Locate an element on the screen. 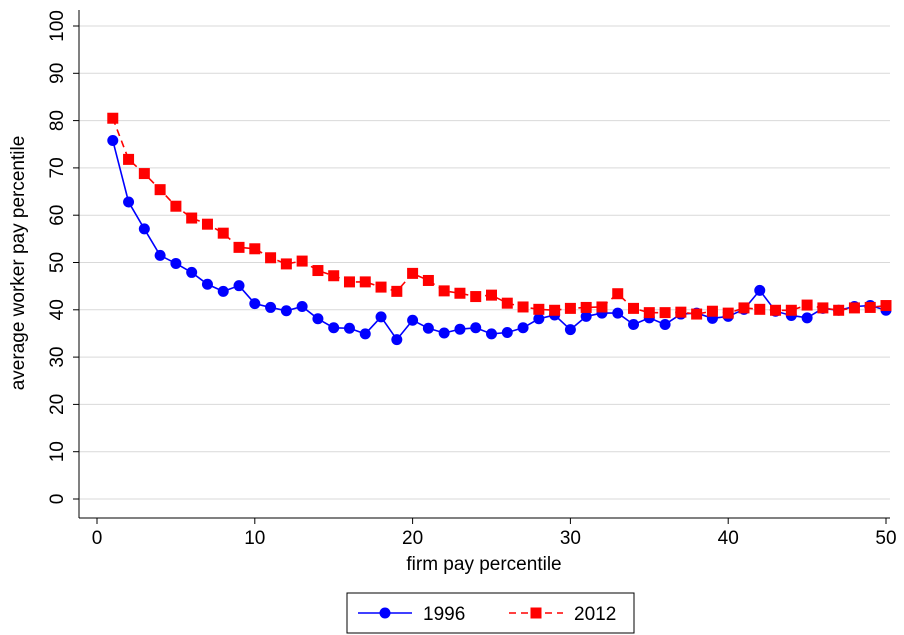 This screenshot has height=635, width=904. y-tick-label-60: 60 is located at coordinates (57, 215).